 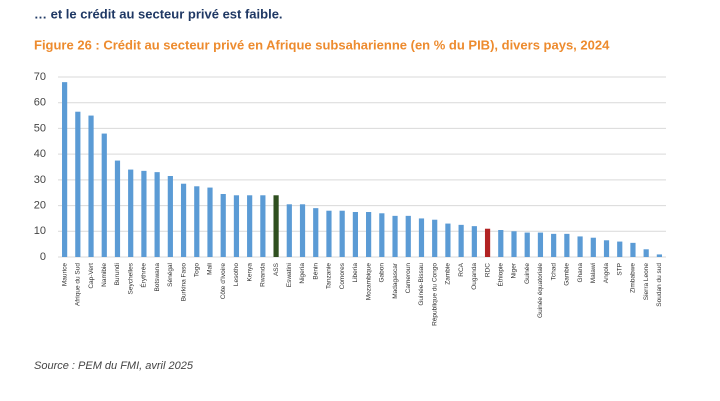 I want to click on x-tick-label: Malawi, so click(x=593, y=273).